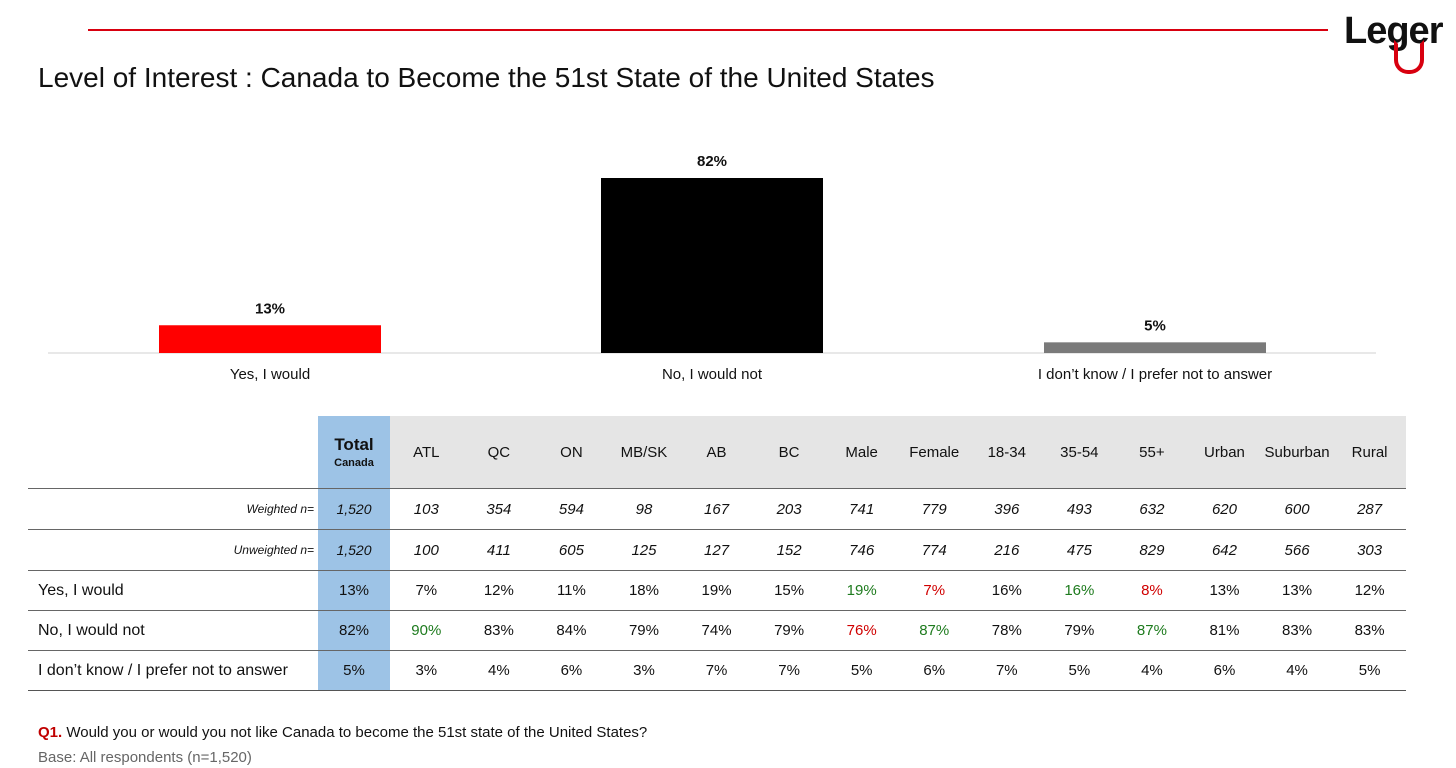 The height and width of the screenshot is (768, 1456). Describe the element at coordinates (934, 550) in the screenshot. I see `table-cell: 774` at that location.